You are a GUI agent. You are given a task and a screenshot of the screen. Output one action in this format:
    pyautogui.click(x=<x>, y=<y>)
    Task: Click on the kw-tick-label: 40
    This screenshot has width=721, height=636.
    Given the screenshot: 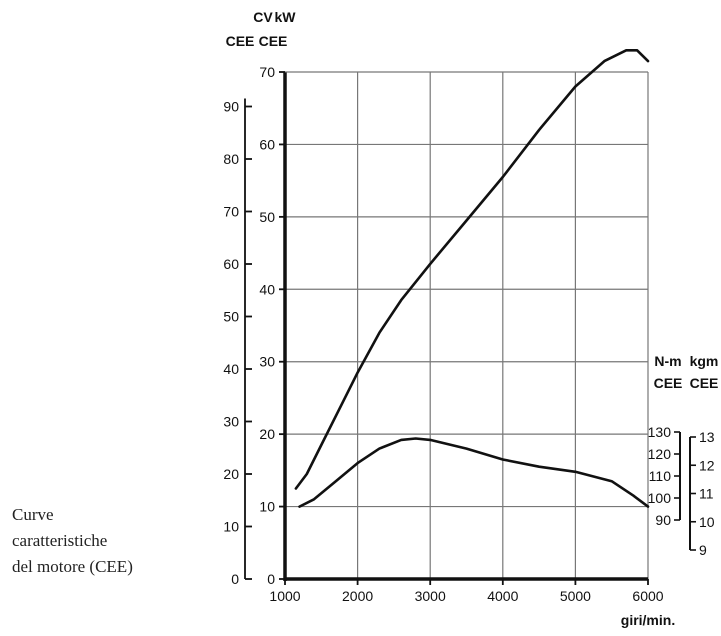 What is the action you would take?
    pyautogui.click(x=267, y=289)
    